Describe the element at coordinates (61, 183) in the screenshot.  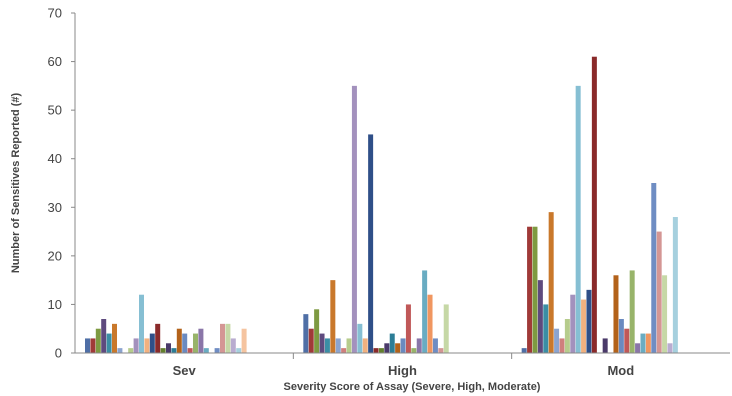
I see `y-axis-ticks: 0 10 20 30 40 50 60 70` at that location.